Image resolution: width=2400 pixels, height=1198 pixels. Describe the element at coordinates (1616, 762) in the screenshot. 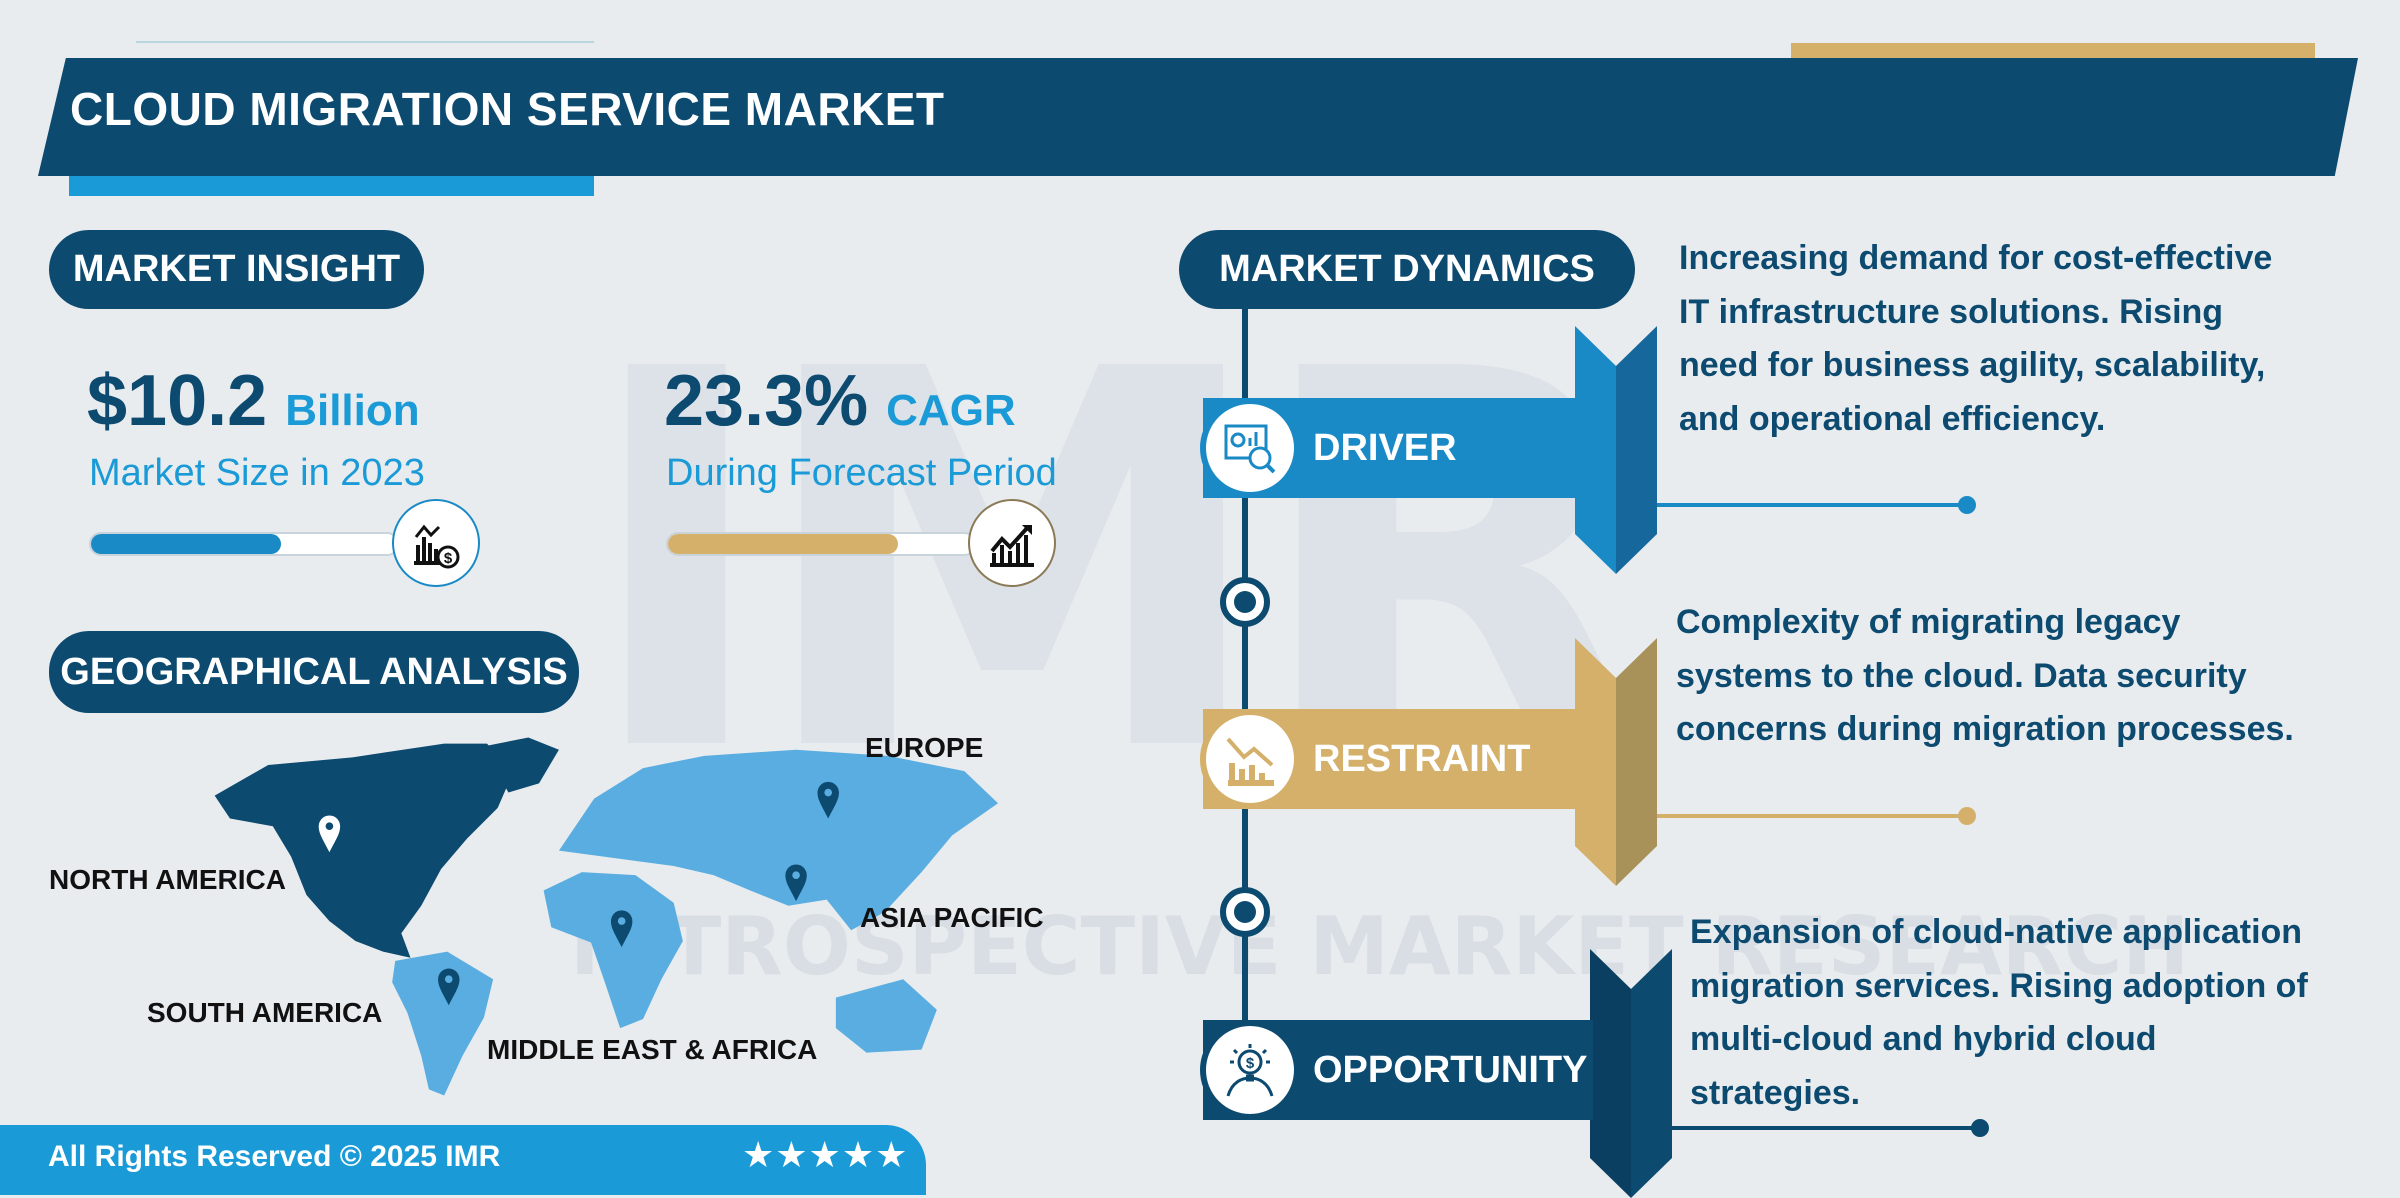

I see `restraint-chevron` at that location.